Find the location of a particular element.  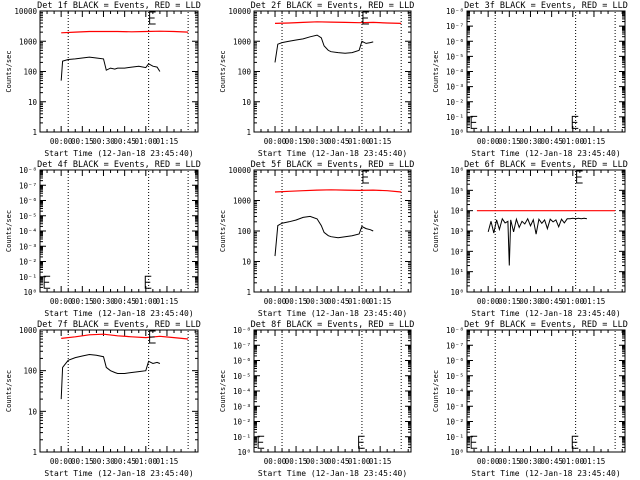

y-tick-label: 10³ is located at coordinates (457, 231).